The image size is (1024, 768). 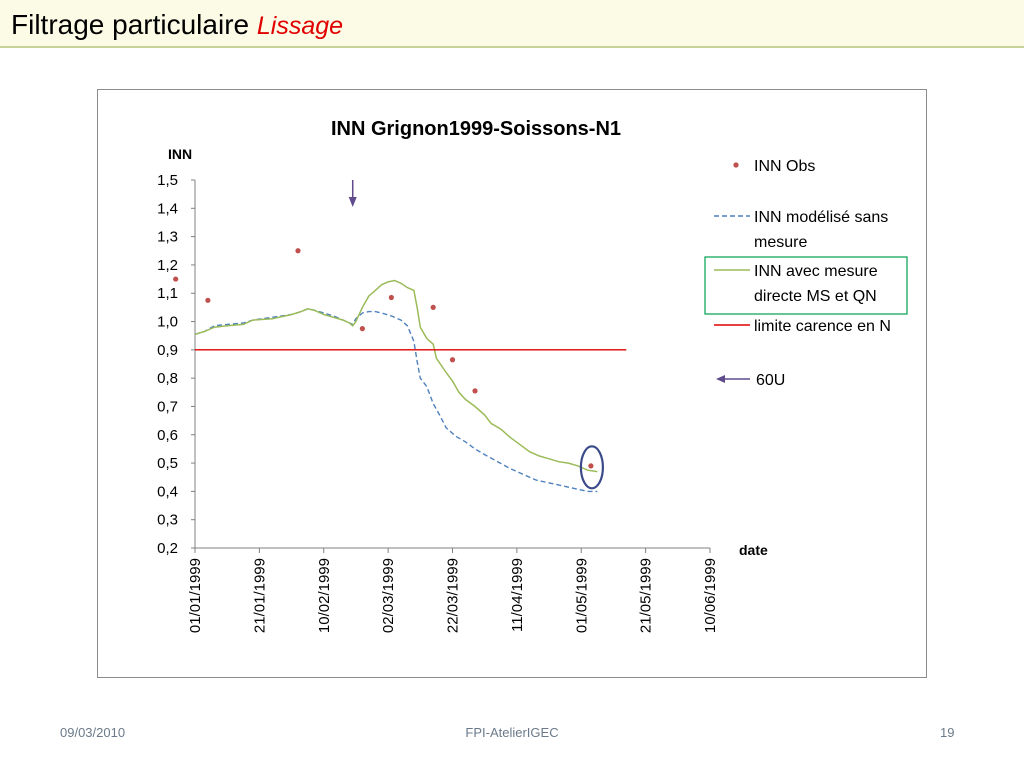 What do you see at coordinates (180, 154) in the screenshot?
I see `y-axis-label: INN` at bounding box center [180, 154].